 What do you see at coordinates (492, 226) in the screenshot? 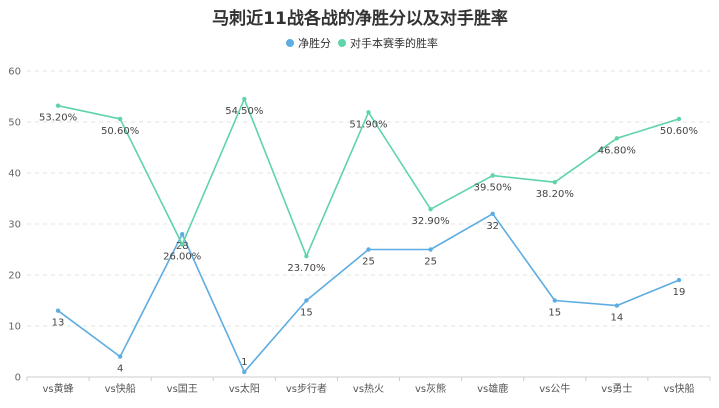
I see `data-label: 32` at bounding box center [492, 226].